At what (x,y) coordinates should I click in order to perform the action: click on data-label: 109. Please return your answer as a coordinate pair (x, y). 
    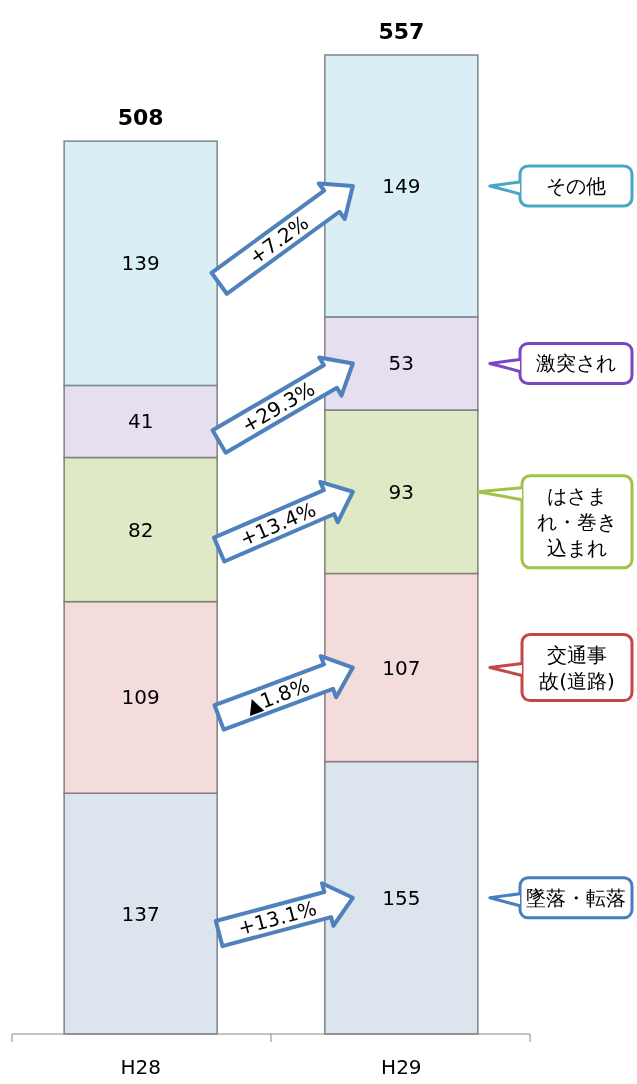
    Looking at the image, I should click on (140, 697).